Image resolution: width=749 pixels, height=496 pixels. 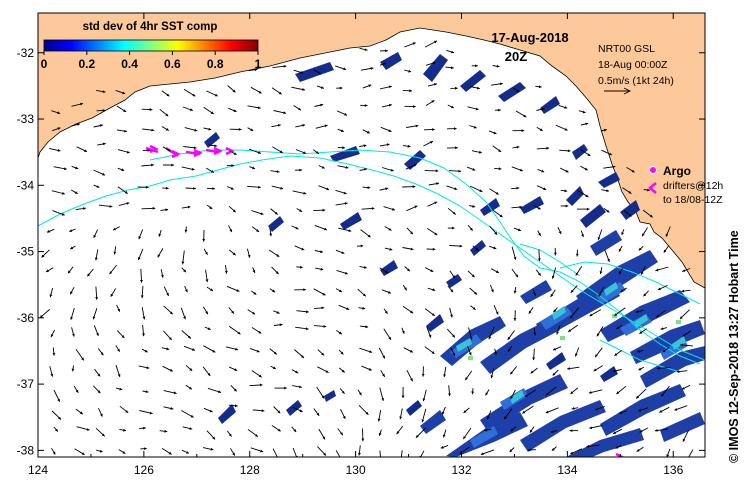 What do you see at coordinates (567, 470) in the screenshot?
I see `x-tick-label: 134` at bounding box center [567, 470].